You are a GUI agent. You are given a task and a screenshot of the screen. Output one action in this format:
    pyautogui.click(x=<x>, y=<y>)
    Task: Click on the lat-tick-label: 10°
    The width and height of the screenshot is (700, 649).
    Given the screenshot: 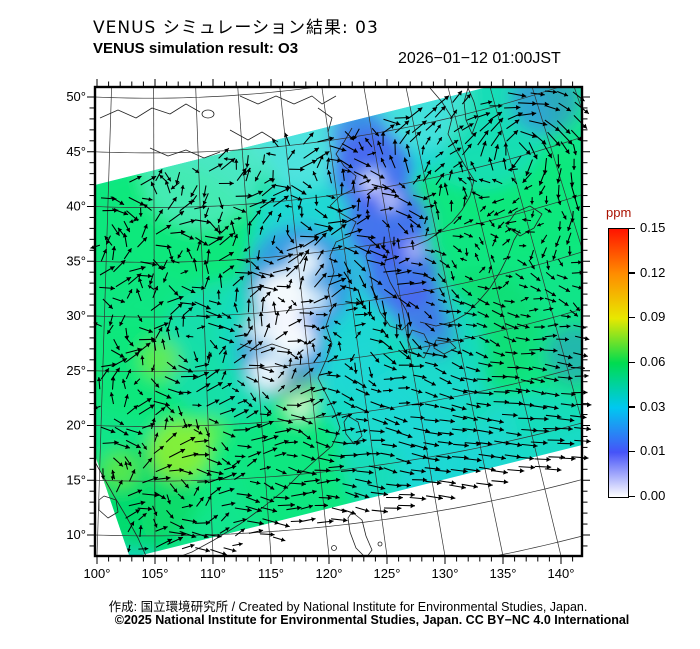 What is the action you would take?
    pyautogui.click(x=76, y=534)
    